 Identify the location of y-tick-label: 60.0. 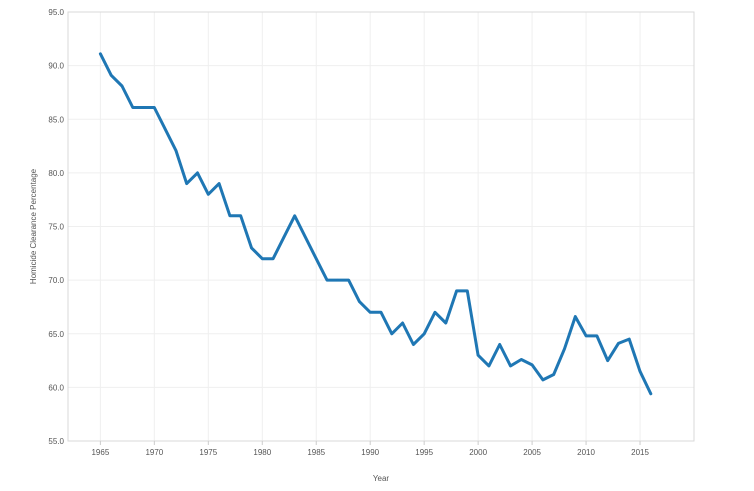
(56, 387).